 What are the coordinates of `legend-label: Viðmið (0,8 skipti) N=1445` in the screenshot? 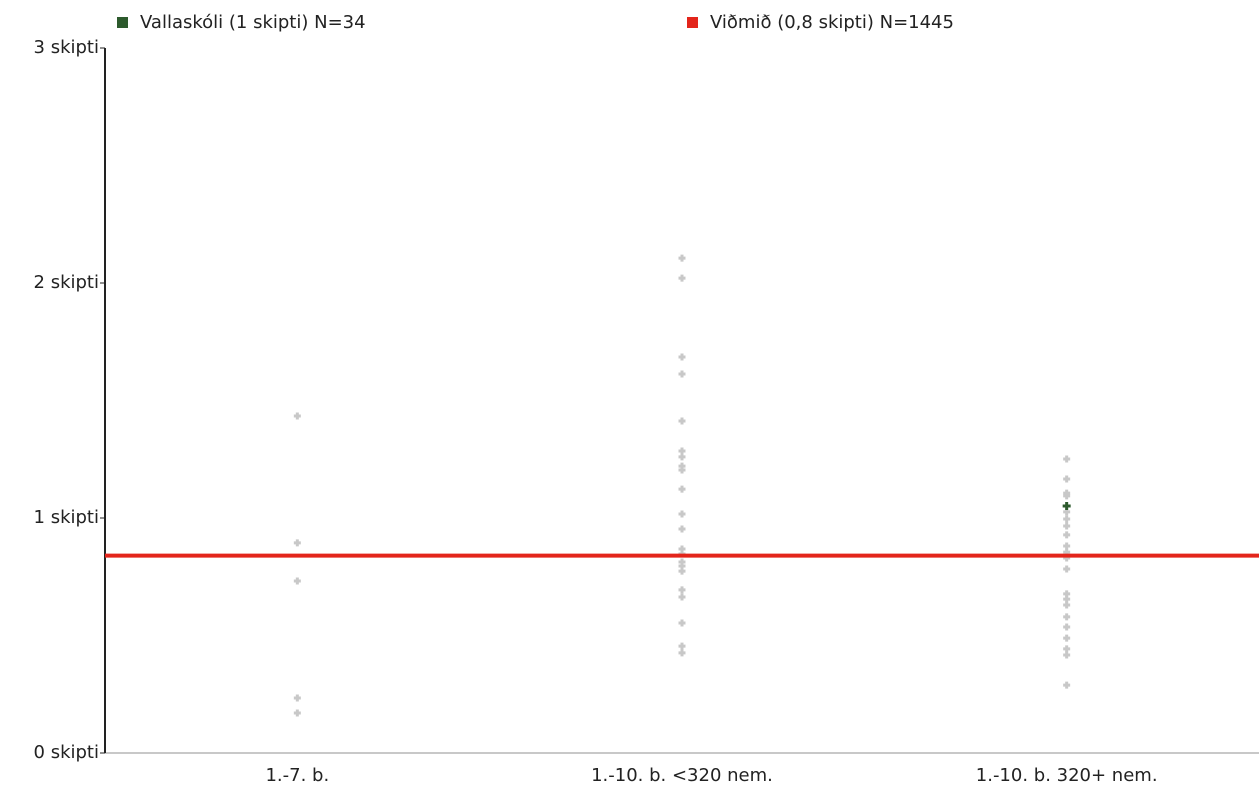 It's located at (832, 22).